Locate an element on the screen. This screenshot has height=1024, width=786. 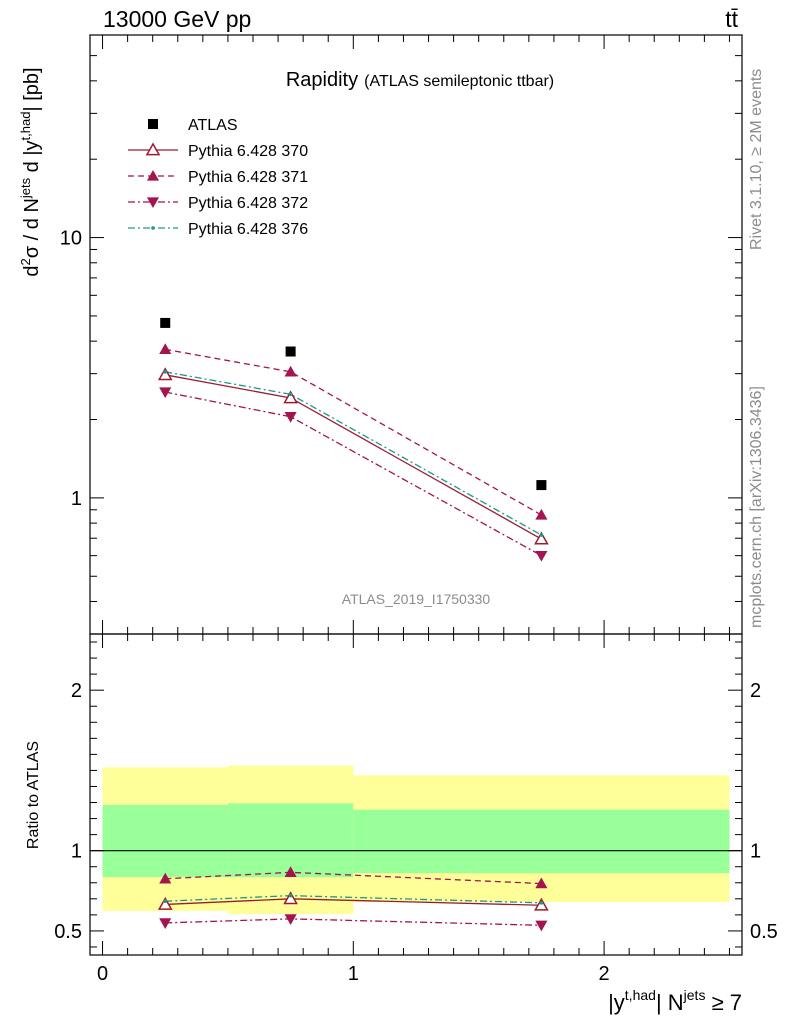
x-tick-label: 1 is located at coordinates (353, 974).